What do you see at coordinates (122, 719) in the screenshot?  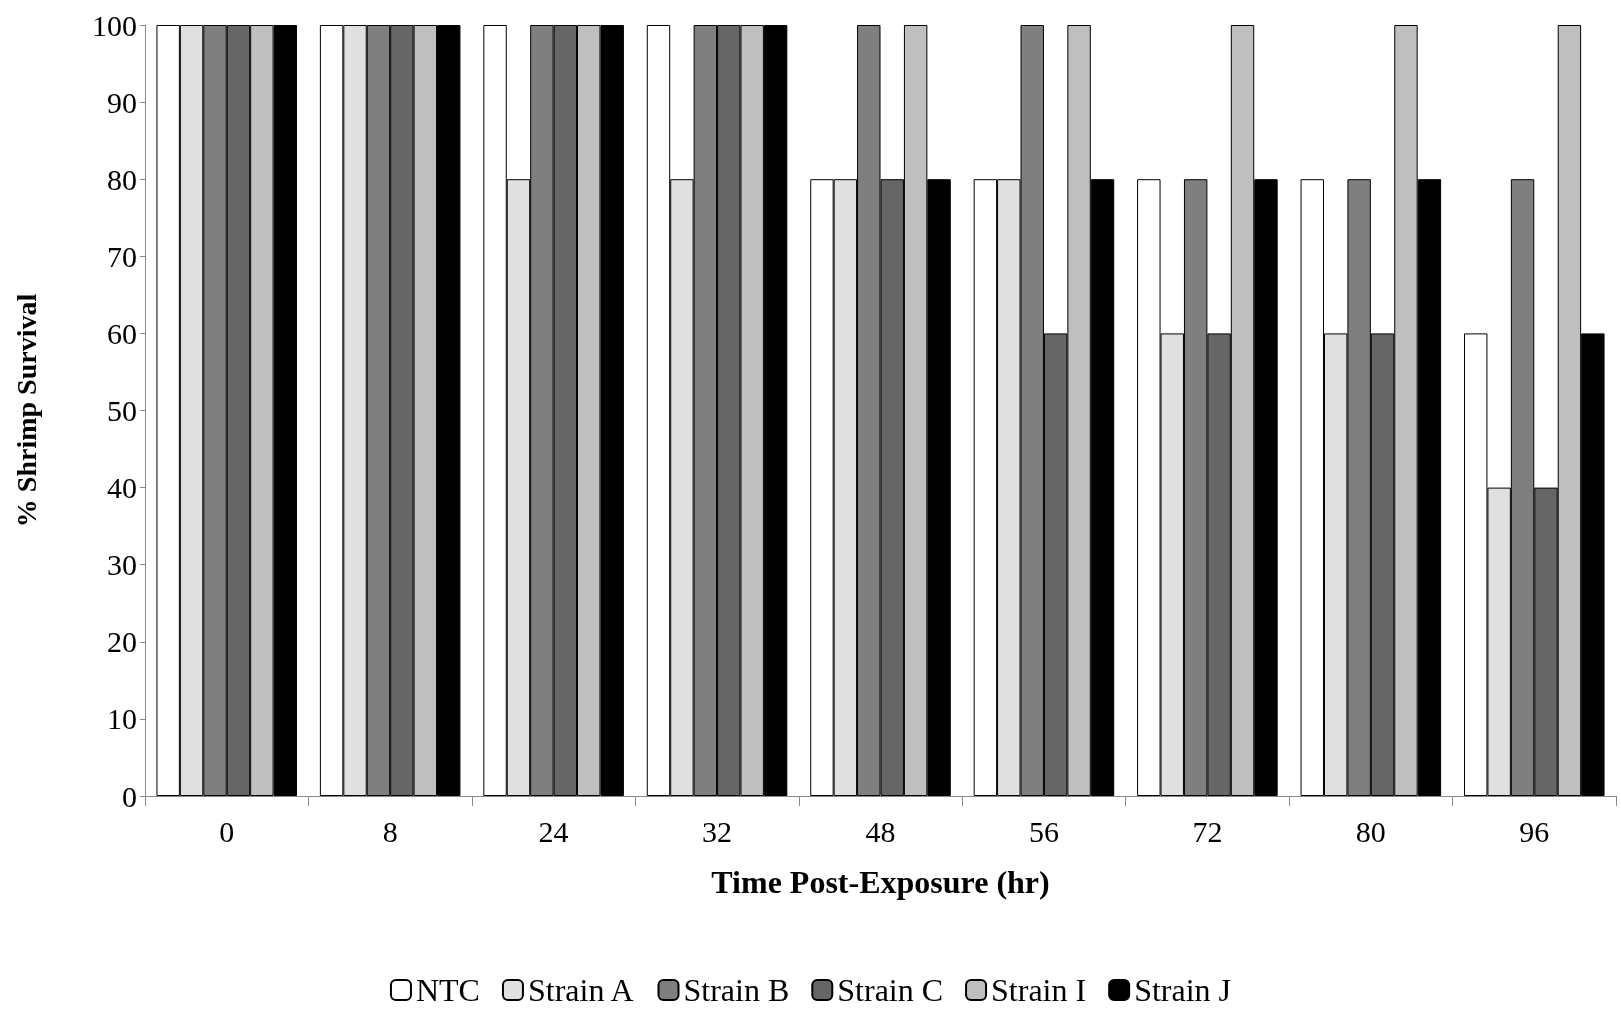 I see `y-tick-label: 10` at bounding box center [122, 719].